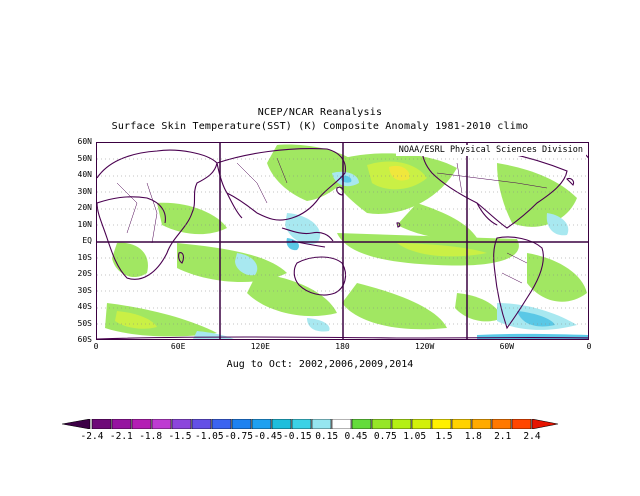  What do you see at coordinates (297, 436) in the screenshot?
I see `colorbar-label: -0.15` at bounding box center [297, 436].